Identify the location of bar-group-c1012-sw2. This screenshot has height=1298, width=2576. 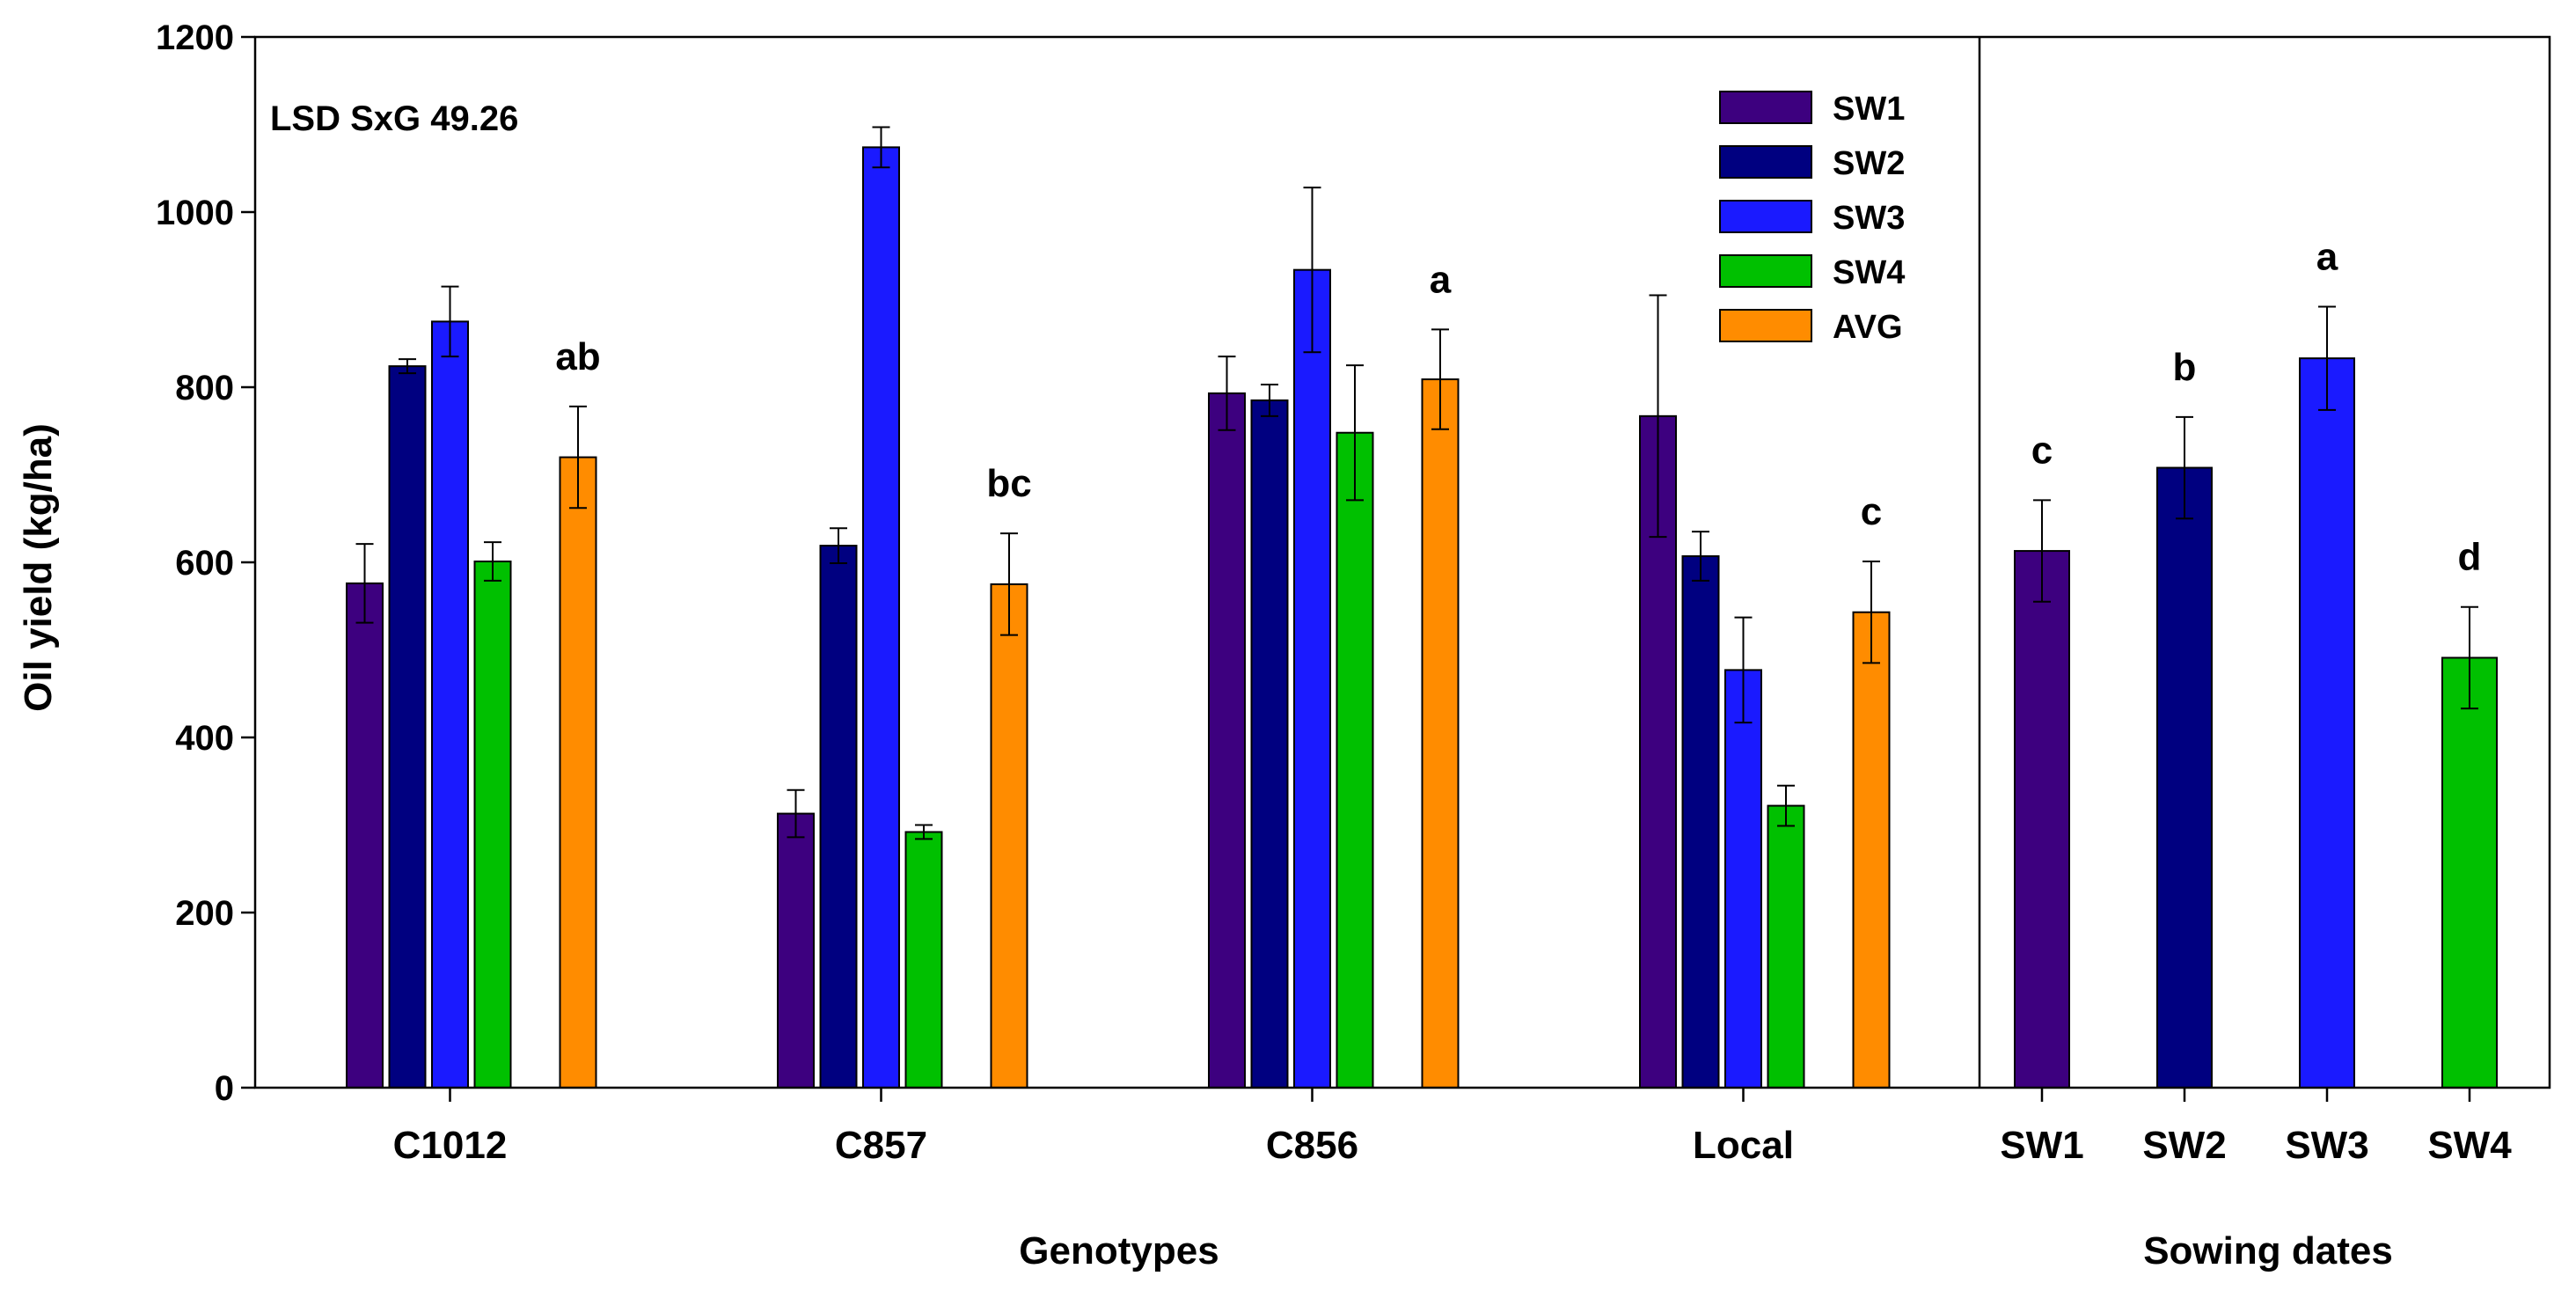
(407, 724).